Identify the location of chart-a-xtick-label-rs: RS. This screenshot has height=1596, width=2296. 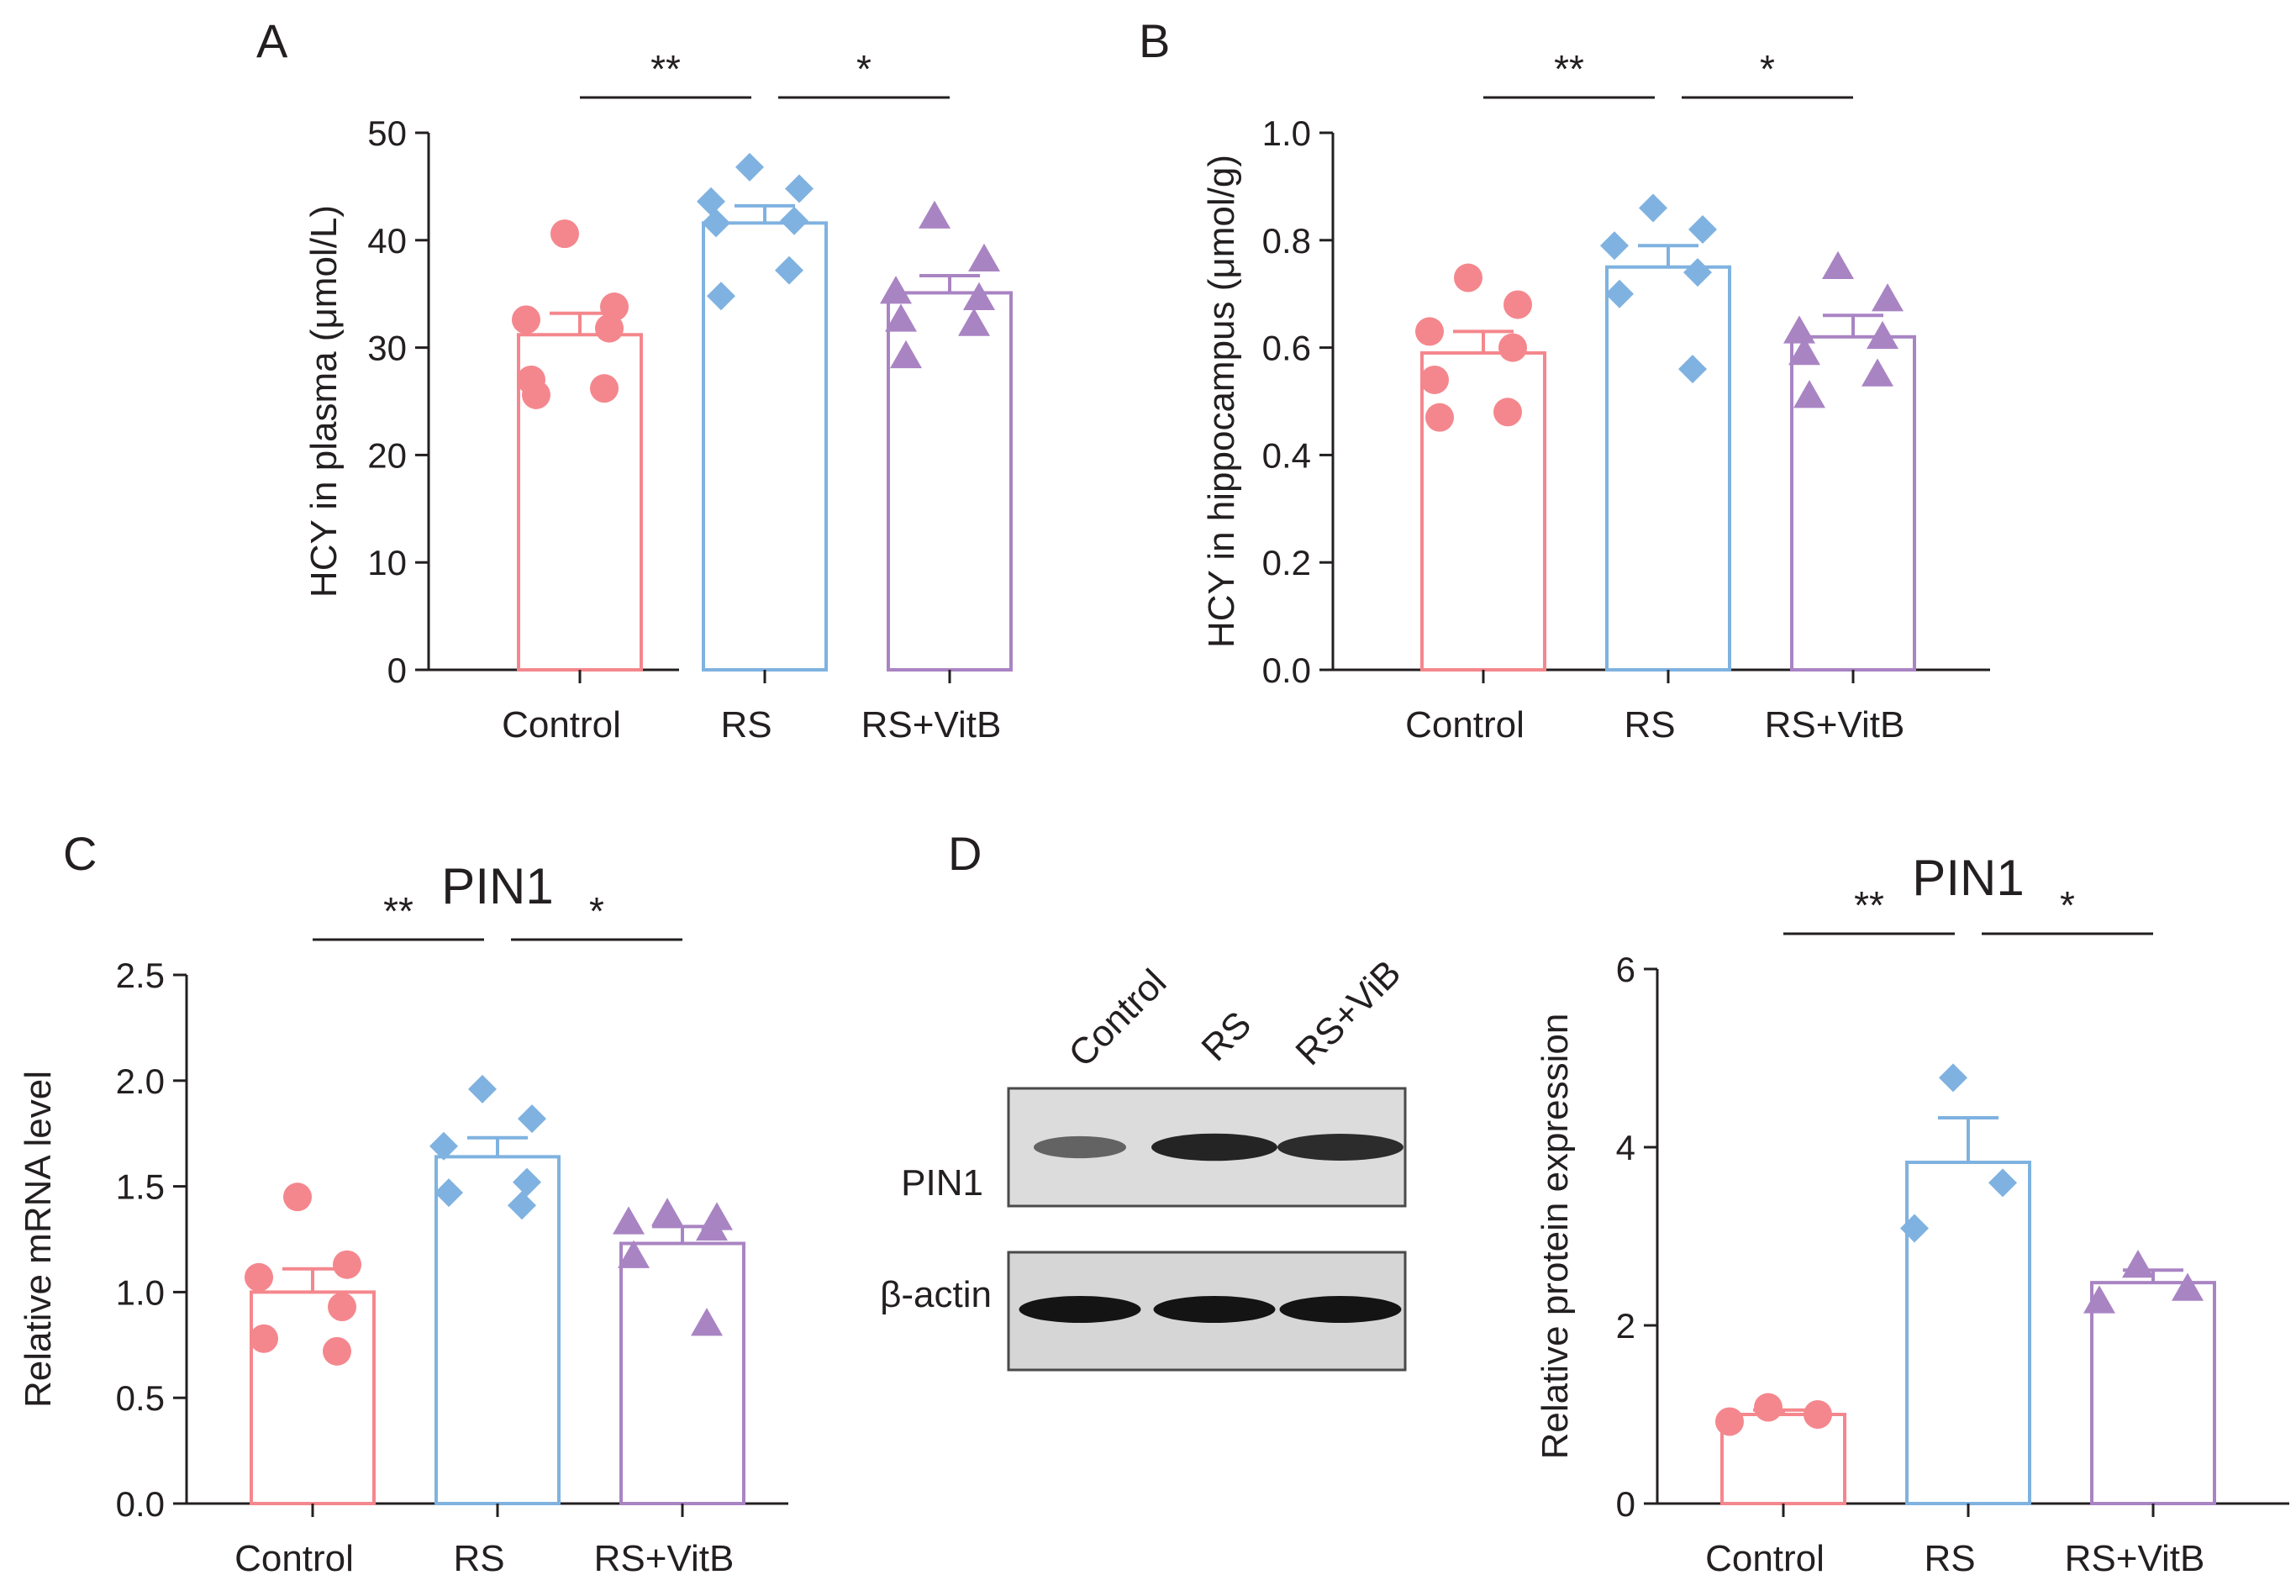
(745, 725).